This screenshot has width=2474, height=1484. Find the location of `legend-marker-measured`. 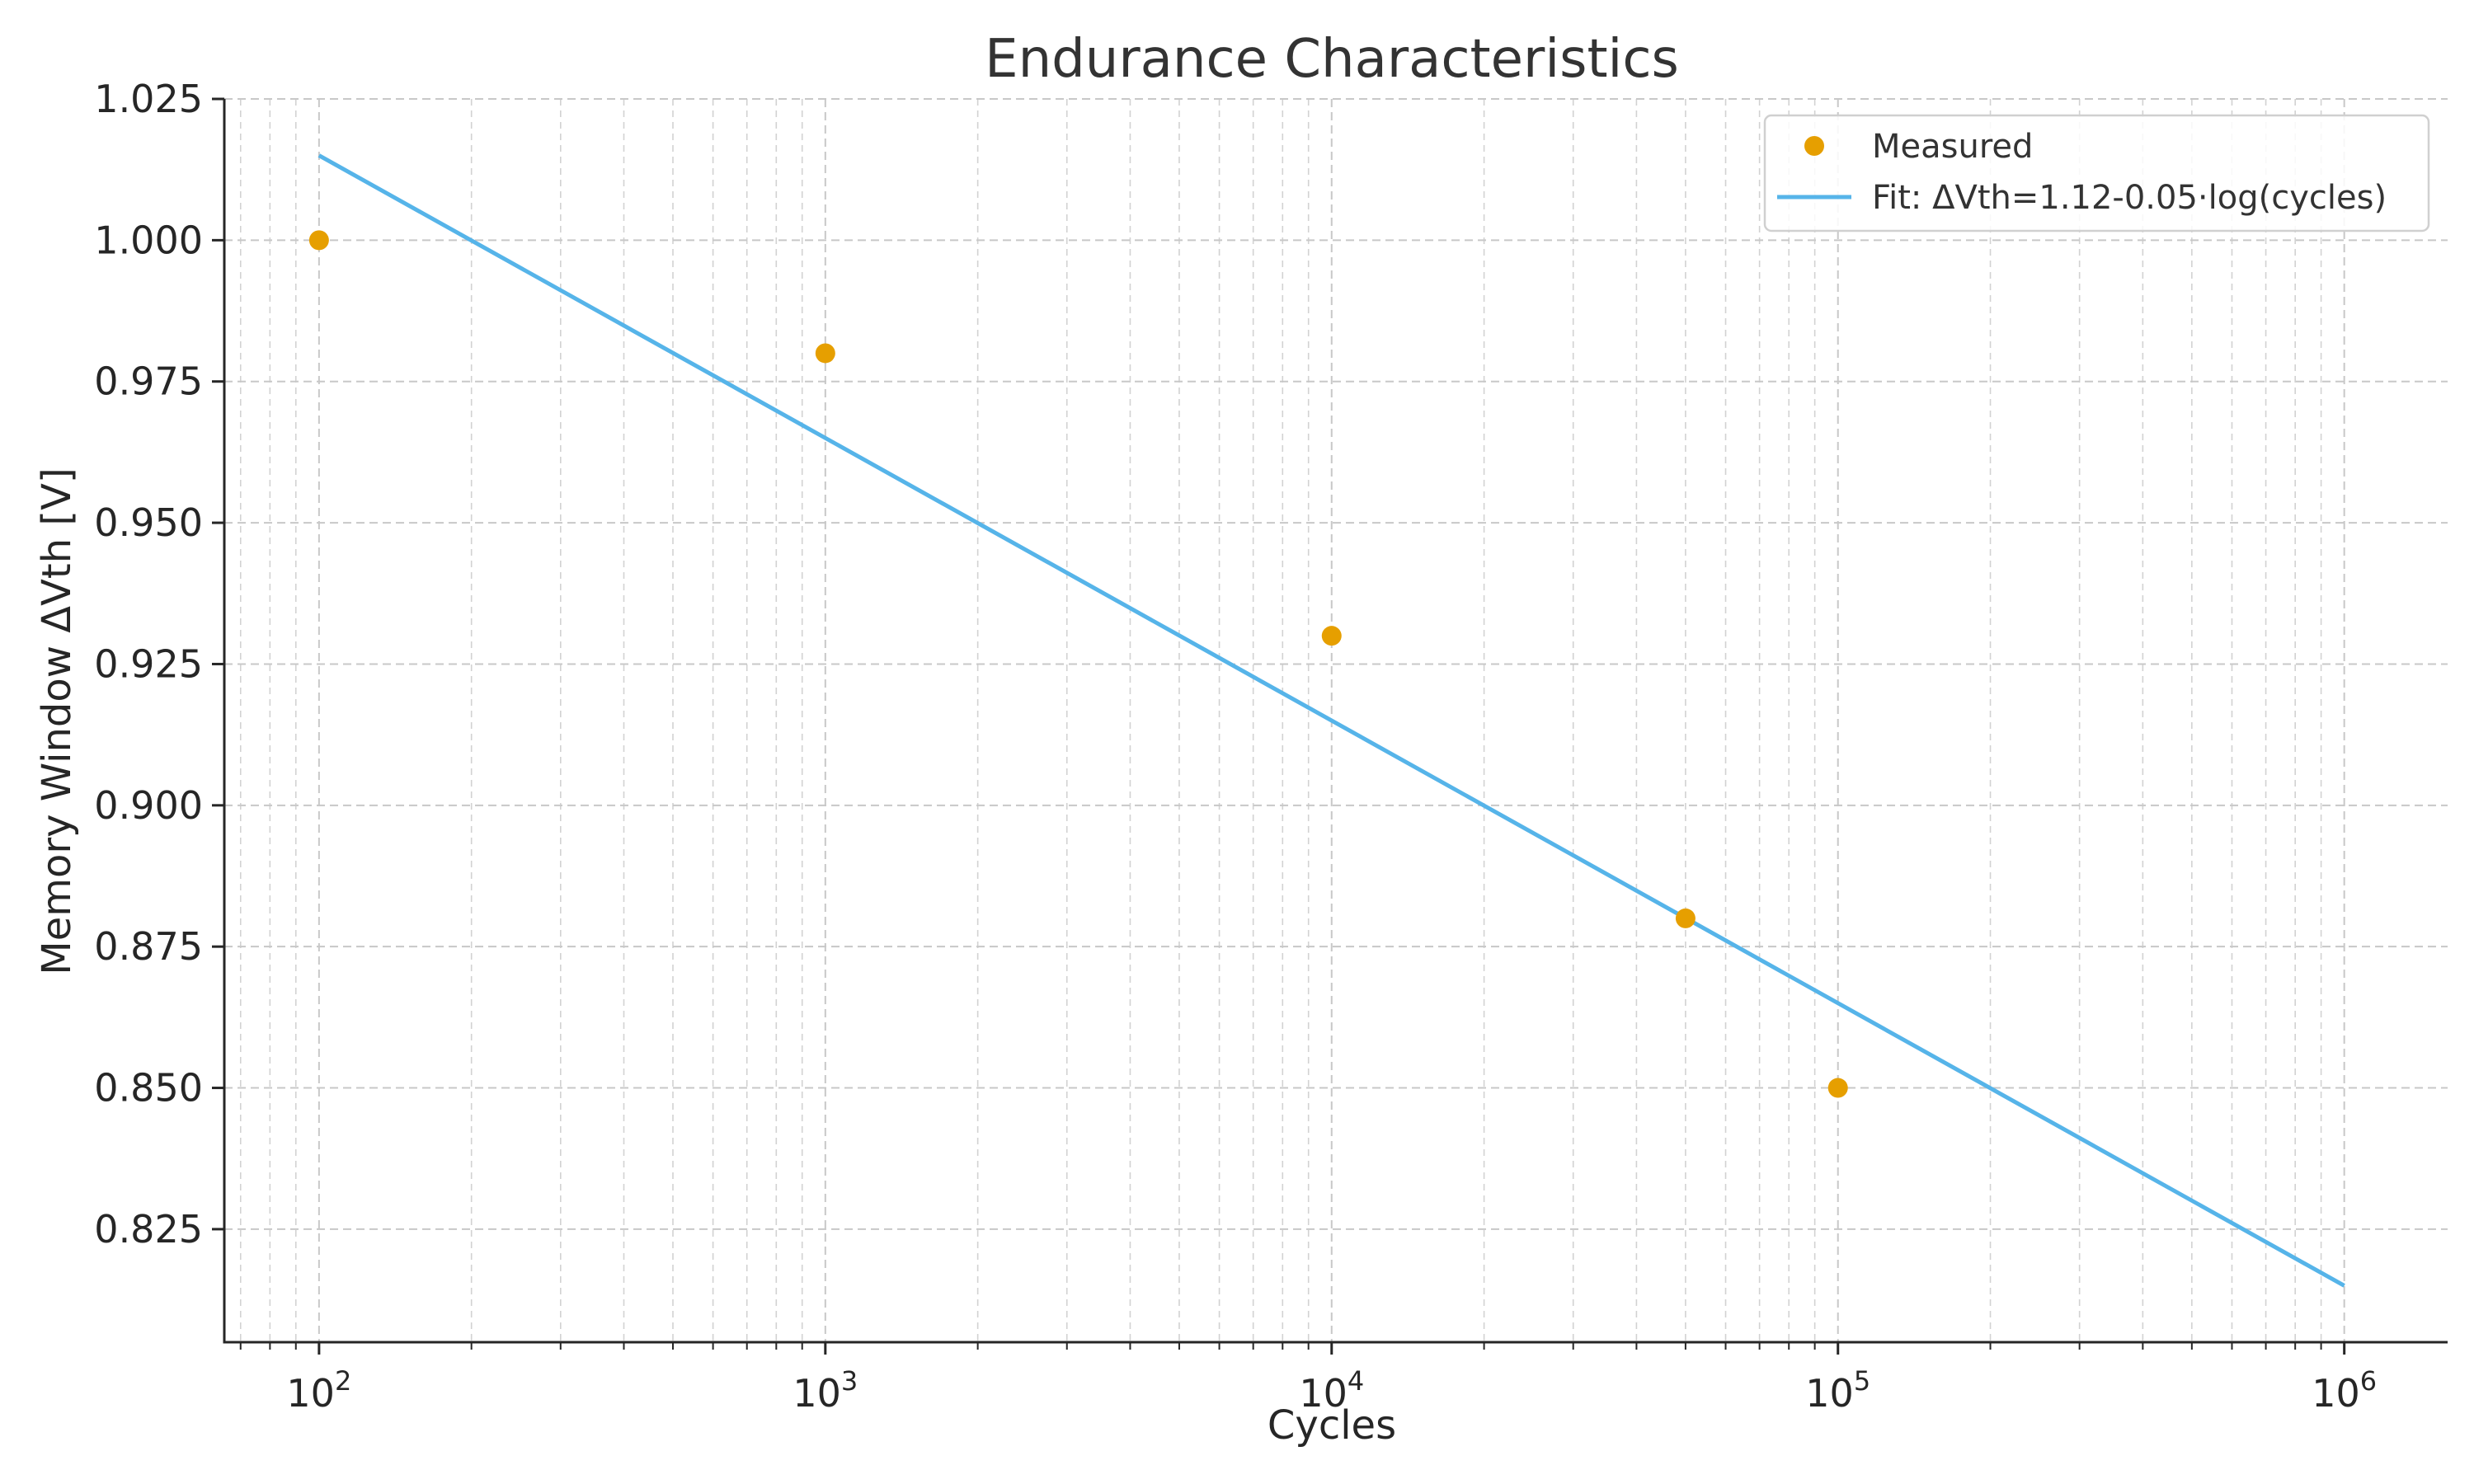

legend-marker-measured is located at coordinates (1814, 146).